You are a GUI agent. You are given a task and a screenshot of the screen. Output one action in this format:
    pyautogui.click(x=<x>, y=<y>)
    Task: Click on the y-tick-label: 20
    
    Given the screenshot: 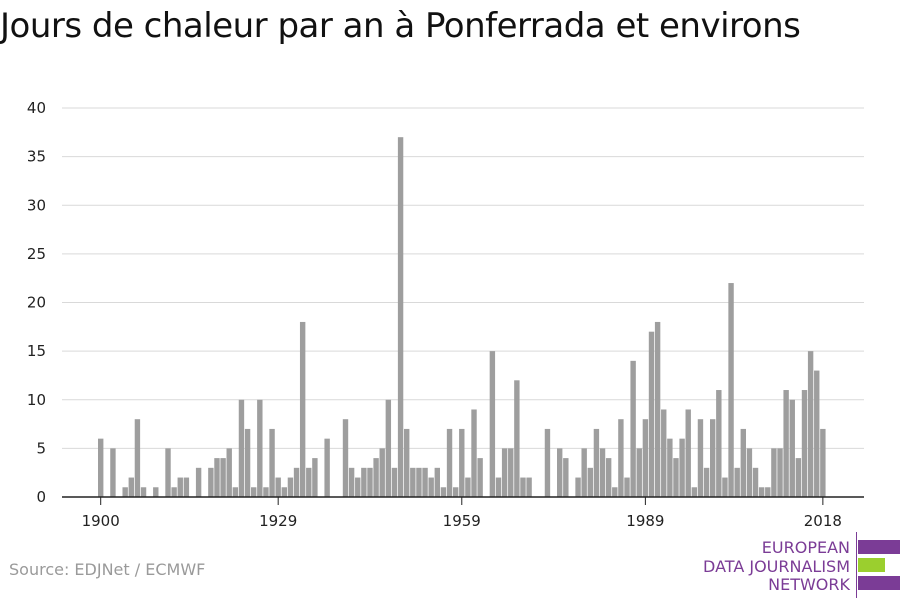 What is the action you would take?
    pyautogui.click(x=36, y=303)
    